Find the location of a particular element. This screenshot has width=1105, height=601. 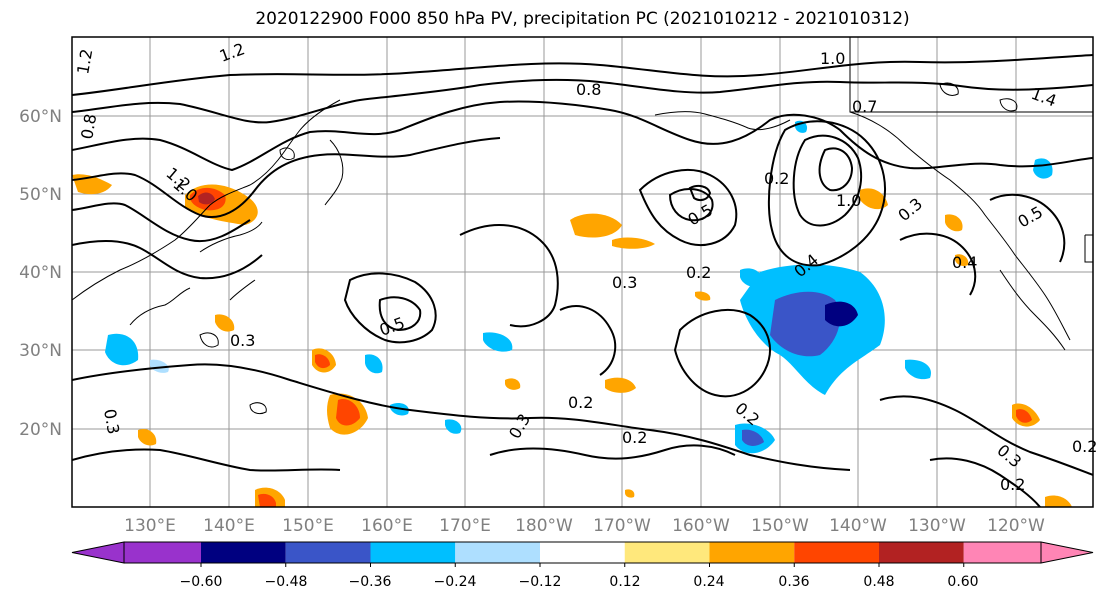

colorbar-extend-high is located at coordinates (1067, 552).